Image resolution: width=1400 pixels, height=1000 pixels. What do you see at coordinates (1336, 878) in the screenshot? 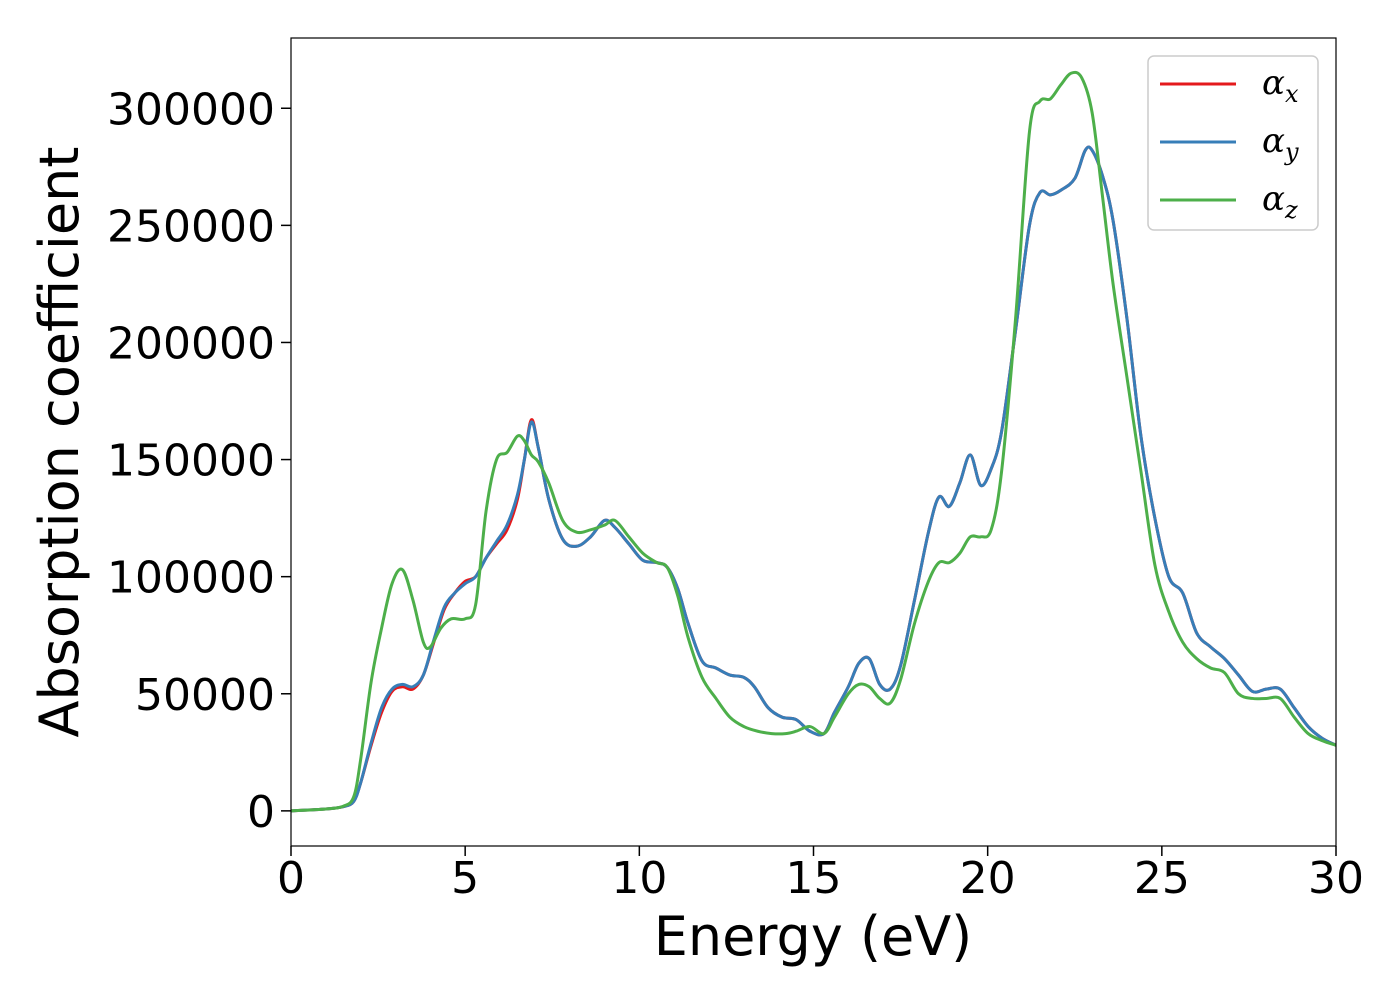
I see `x-tick-label: 30` at bounding box center [1336, 878].